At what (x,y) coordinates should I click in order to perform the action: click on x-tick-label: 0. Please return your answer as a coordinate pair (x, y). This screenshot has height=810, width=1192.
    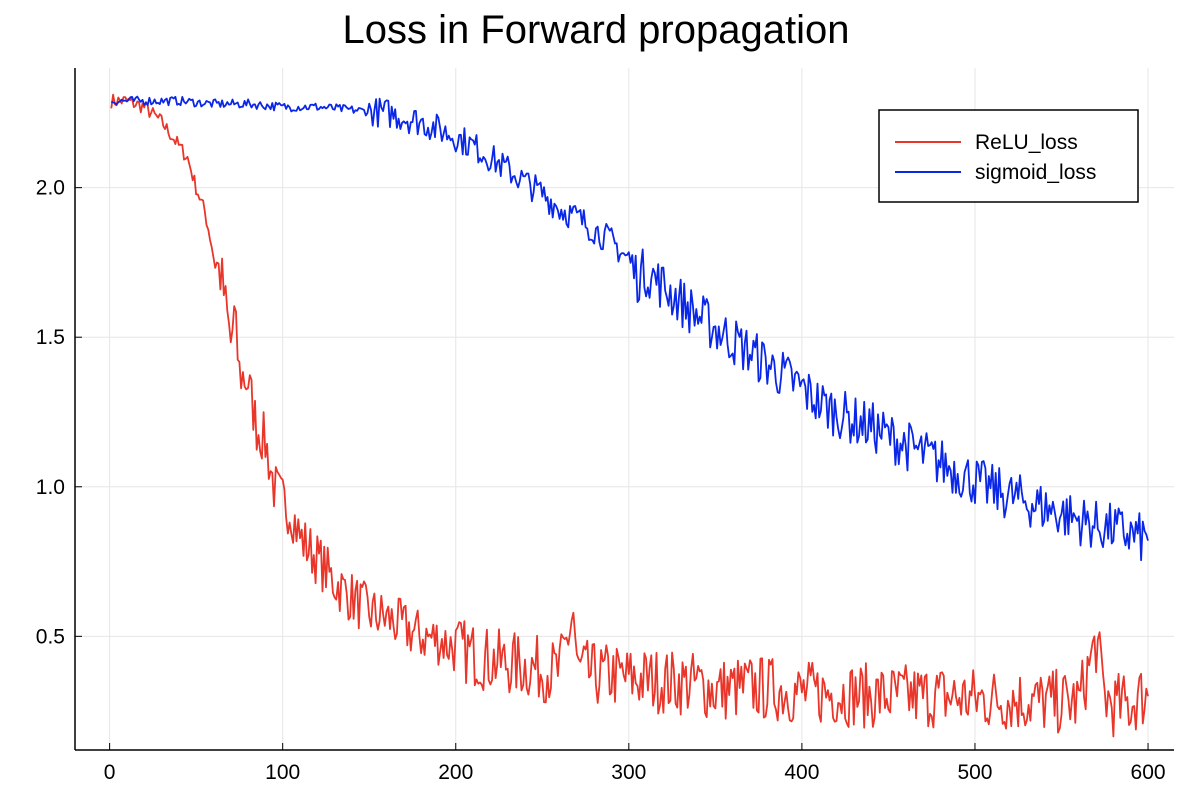
    Looking at the image, I should click on (110, 772).